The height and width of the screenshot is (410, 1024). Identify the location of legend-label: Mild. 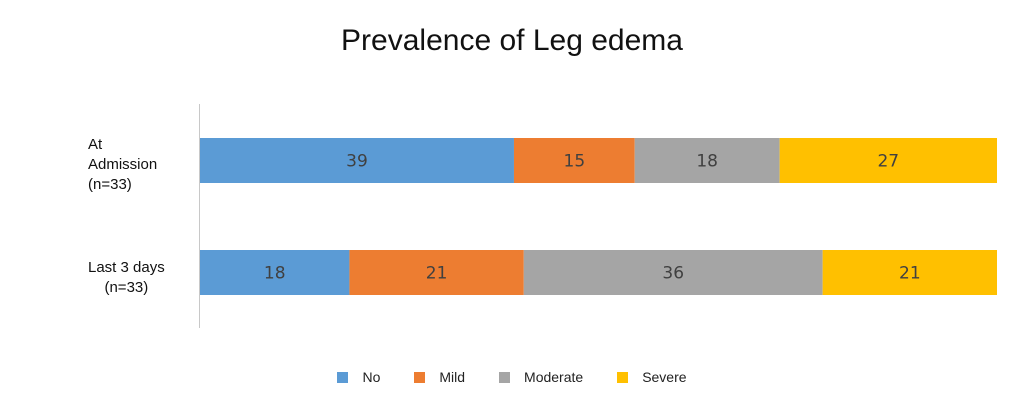
(452, 377).